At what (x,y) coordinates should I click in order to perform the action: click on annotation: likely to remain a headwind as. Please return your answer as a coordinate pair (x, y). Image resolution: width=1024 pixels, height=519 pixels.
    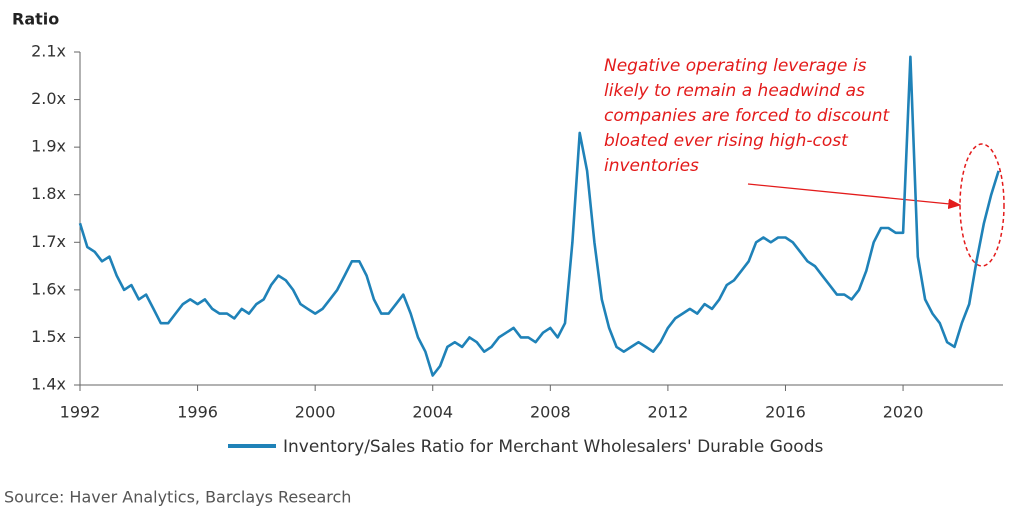
    Looking at the image, I should click on (734, 91).